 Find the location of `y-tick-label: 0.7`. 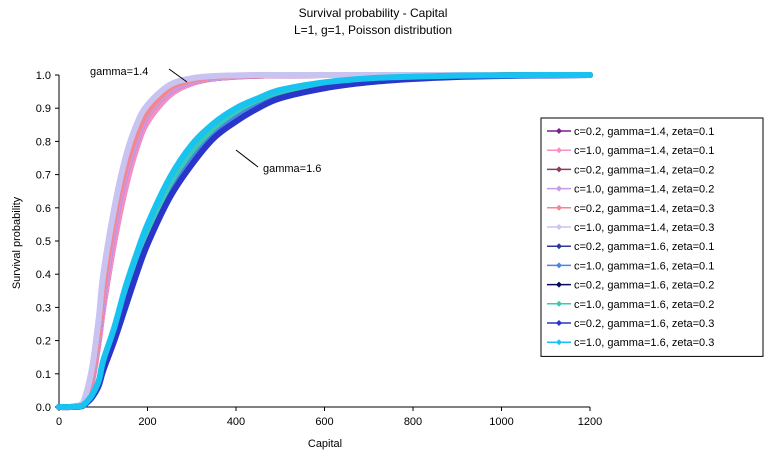

y-tick-label: 0.7 is located at coordinates (43, 176).